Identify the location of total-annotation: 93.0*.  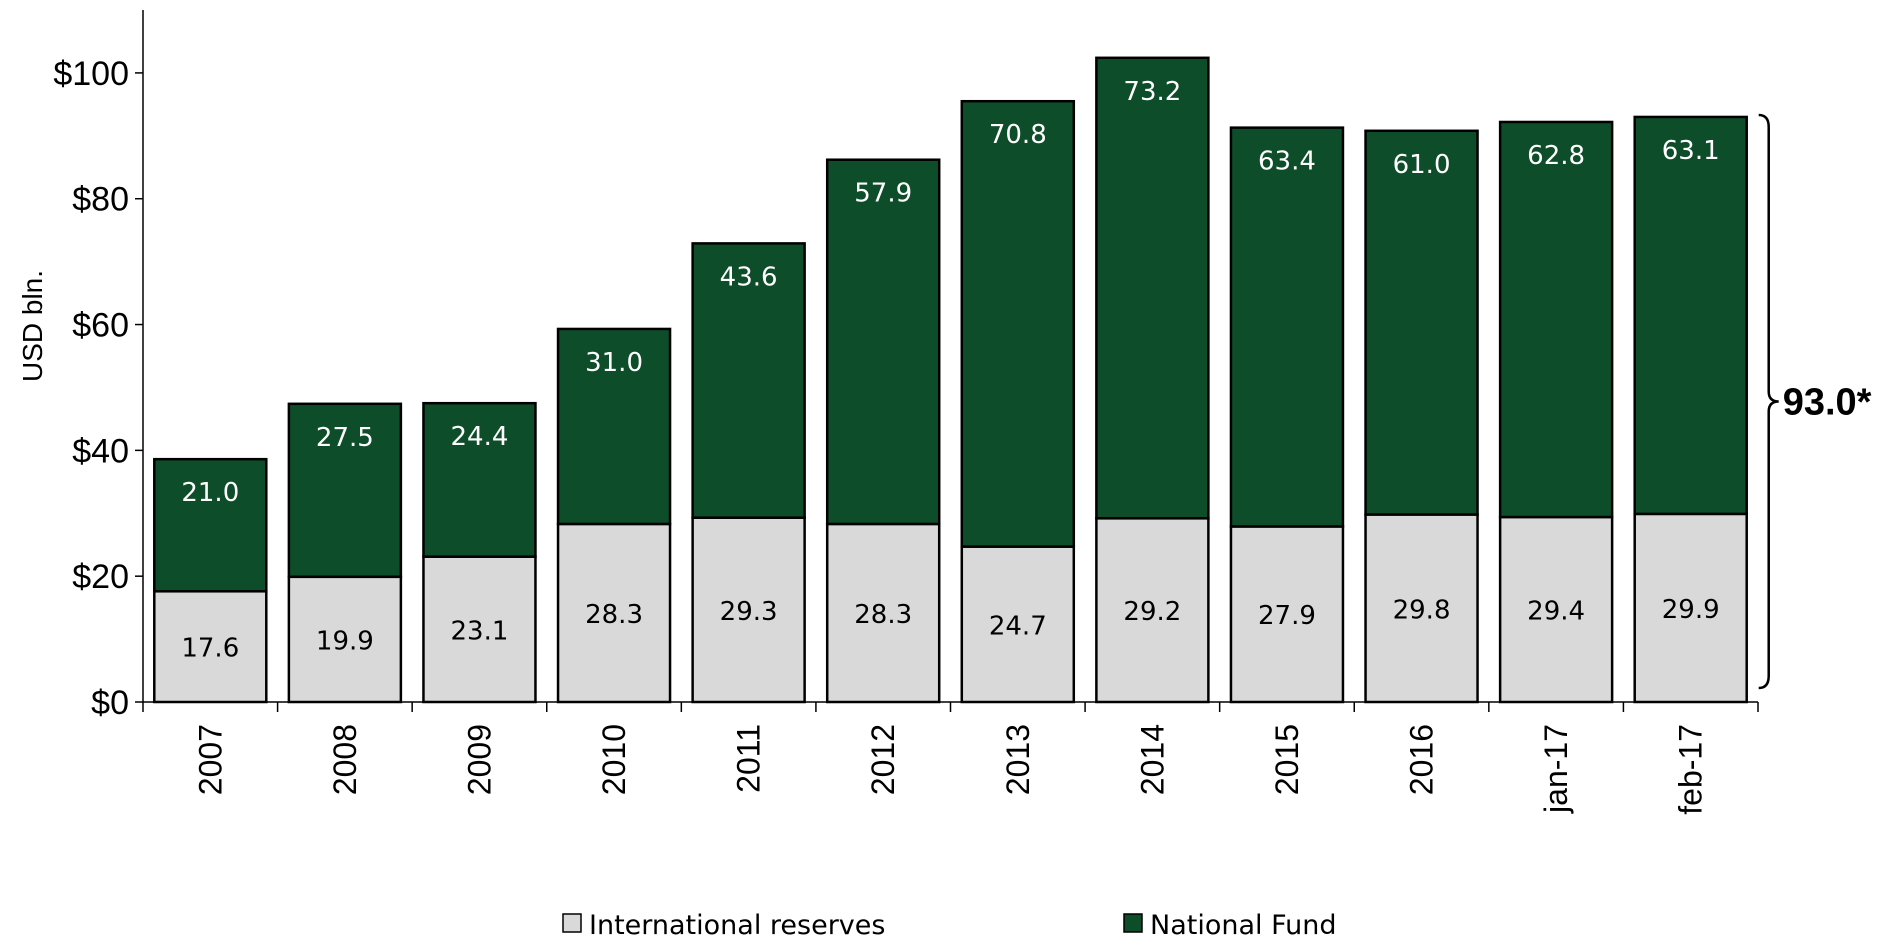
(1815, 401).